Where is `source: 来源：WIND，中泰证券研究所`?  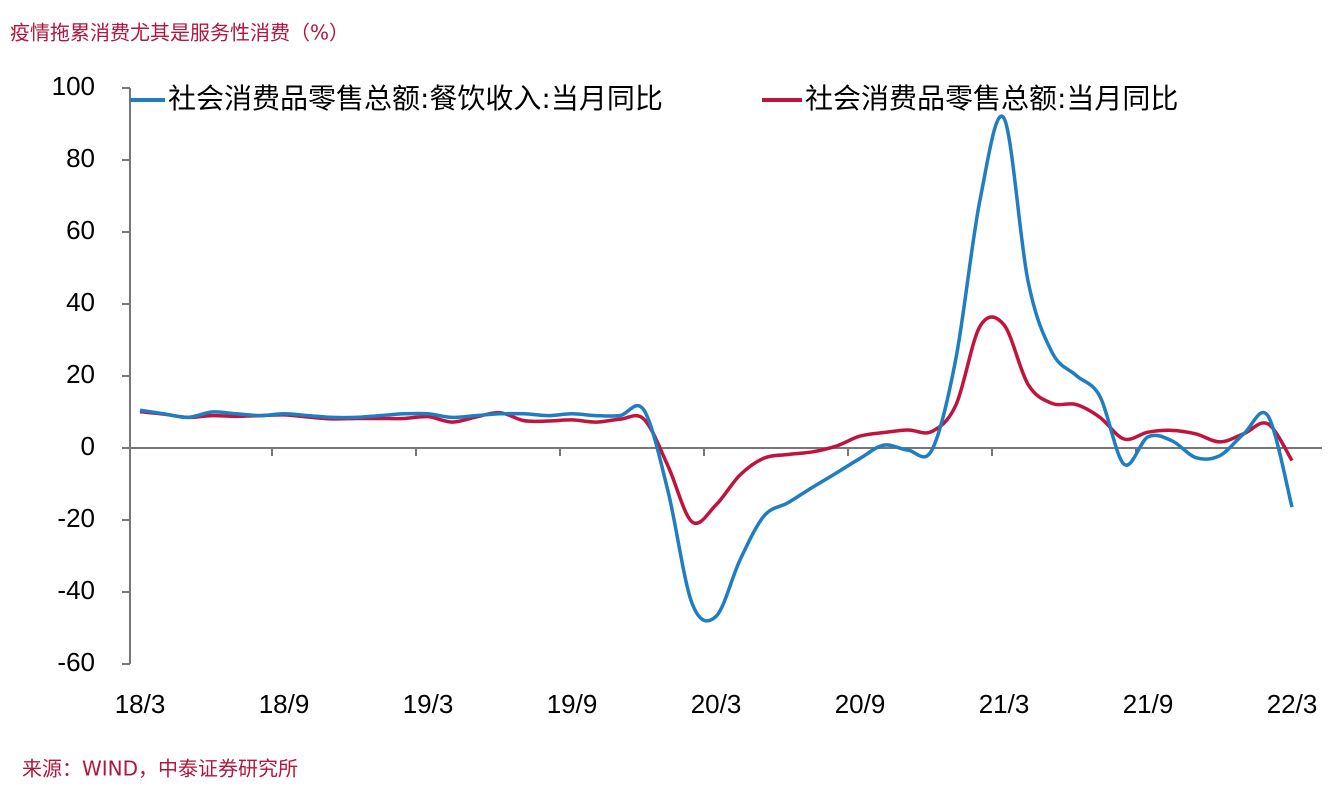
source: 来源：WIND，中泰证券研究所 is located at coordinates (160, 769).